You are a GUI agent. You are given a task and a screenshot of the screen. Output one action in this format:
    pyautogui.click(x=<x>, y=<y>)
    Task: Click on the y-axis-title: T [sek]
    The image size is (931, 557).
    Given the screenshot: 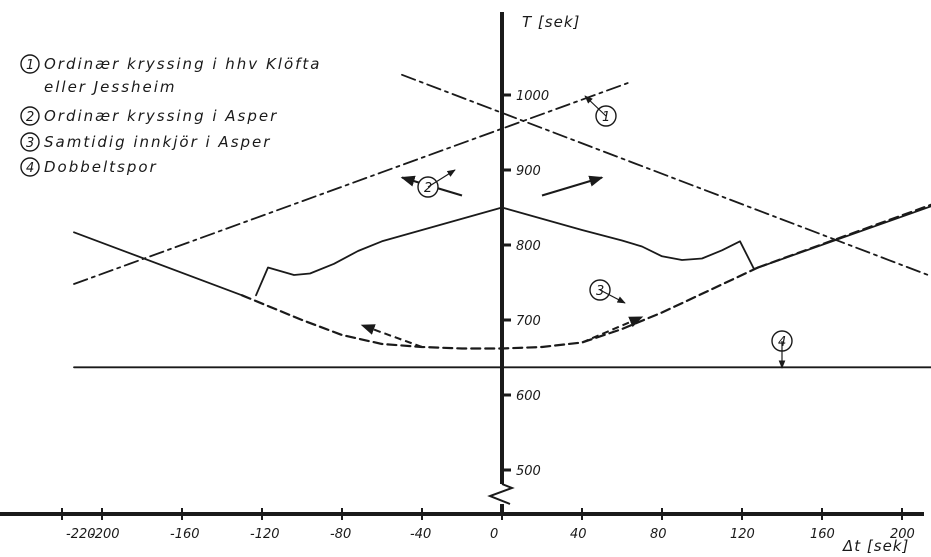 What is the action you would take?
    pyautogui.click(x=551, y=22)
    